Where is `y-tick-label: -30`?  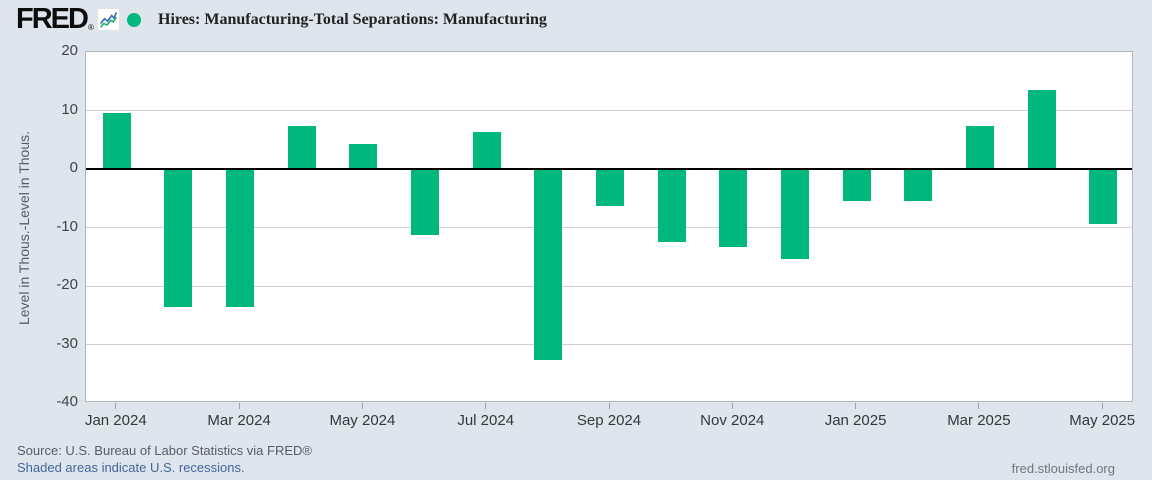
y-tick-label: -30 is located at coordinates (67, 343).